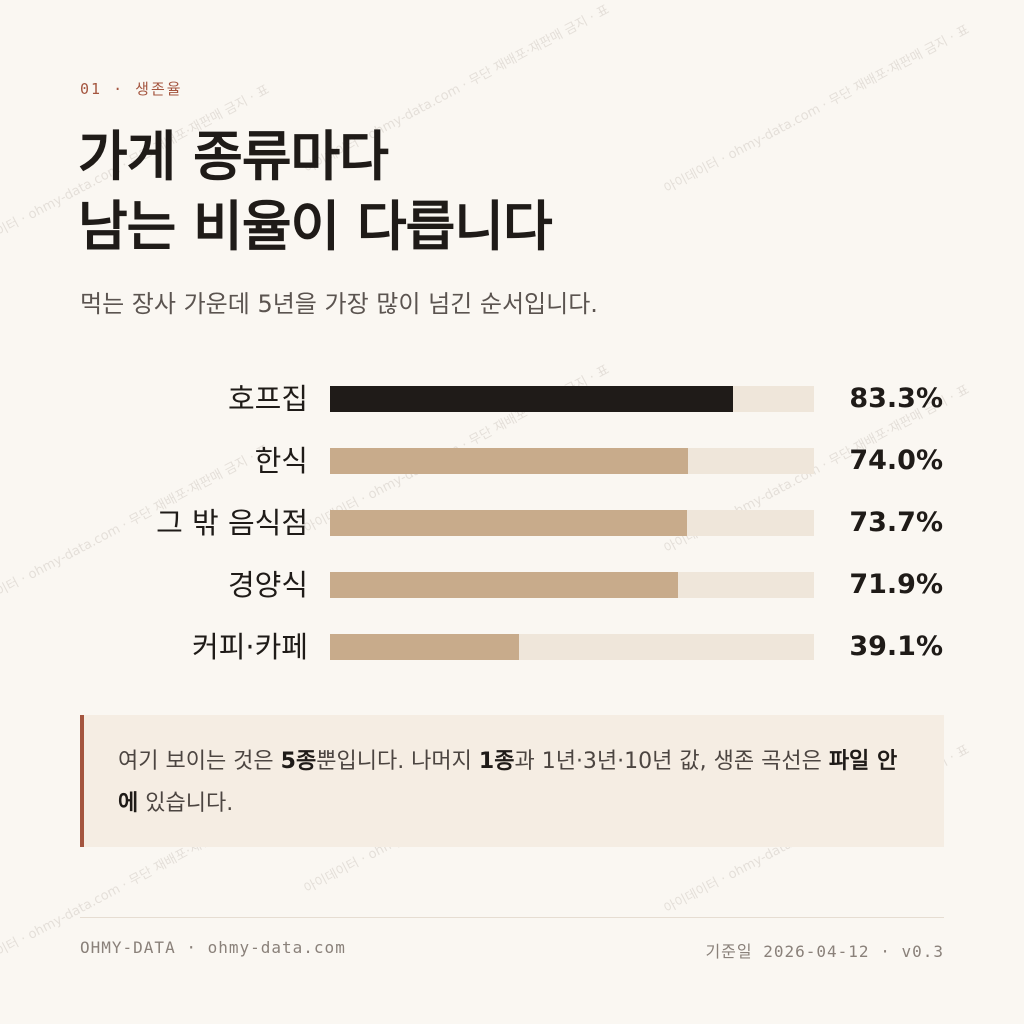 The width and height of the screenshot is (1024, 1024). I want to click on title-line-1: 가게 종류마다, so click(233, 156).